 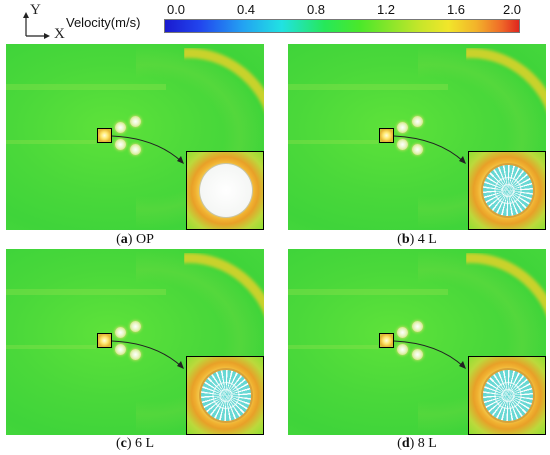 I want to click on axes-indicator: Y X, so click(x=36, y=22).